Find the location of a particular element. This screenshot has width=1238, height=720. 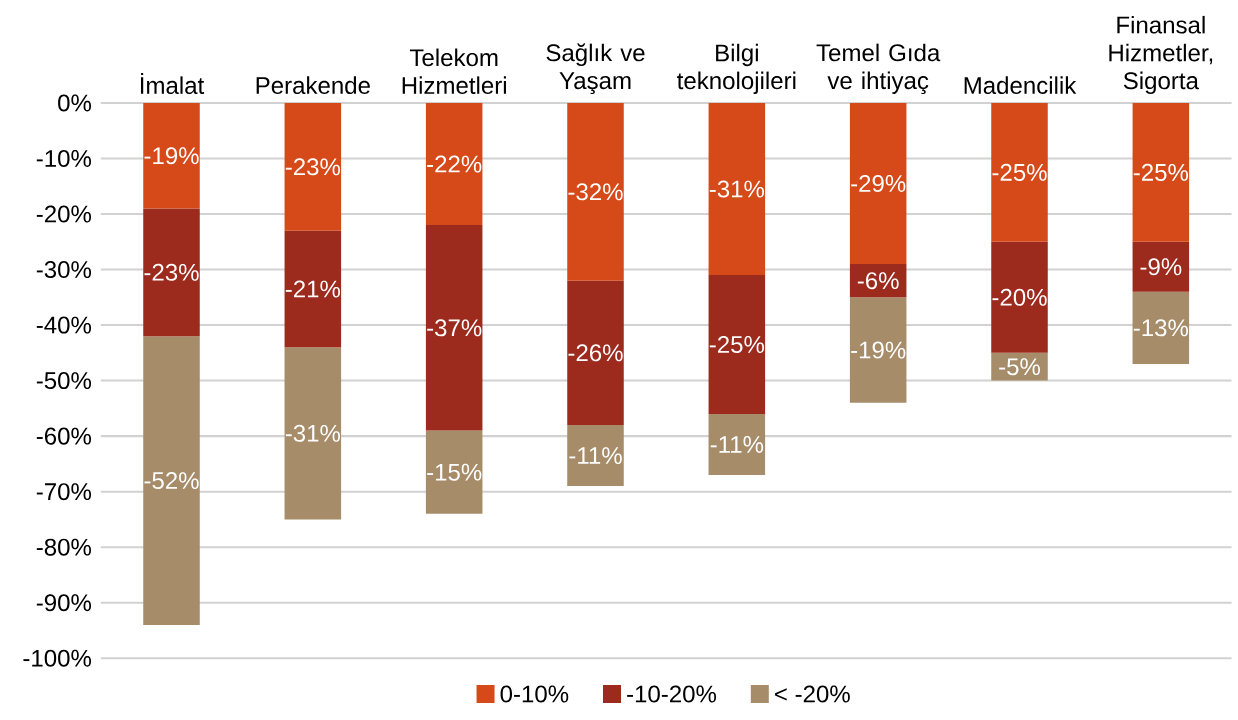

y-tick-label: -80% is located at coordinates (64, 547).